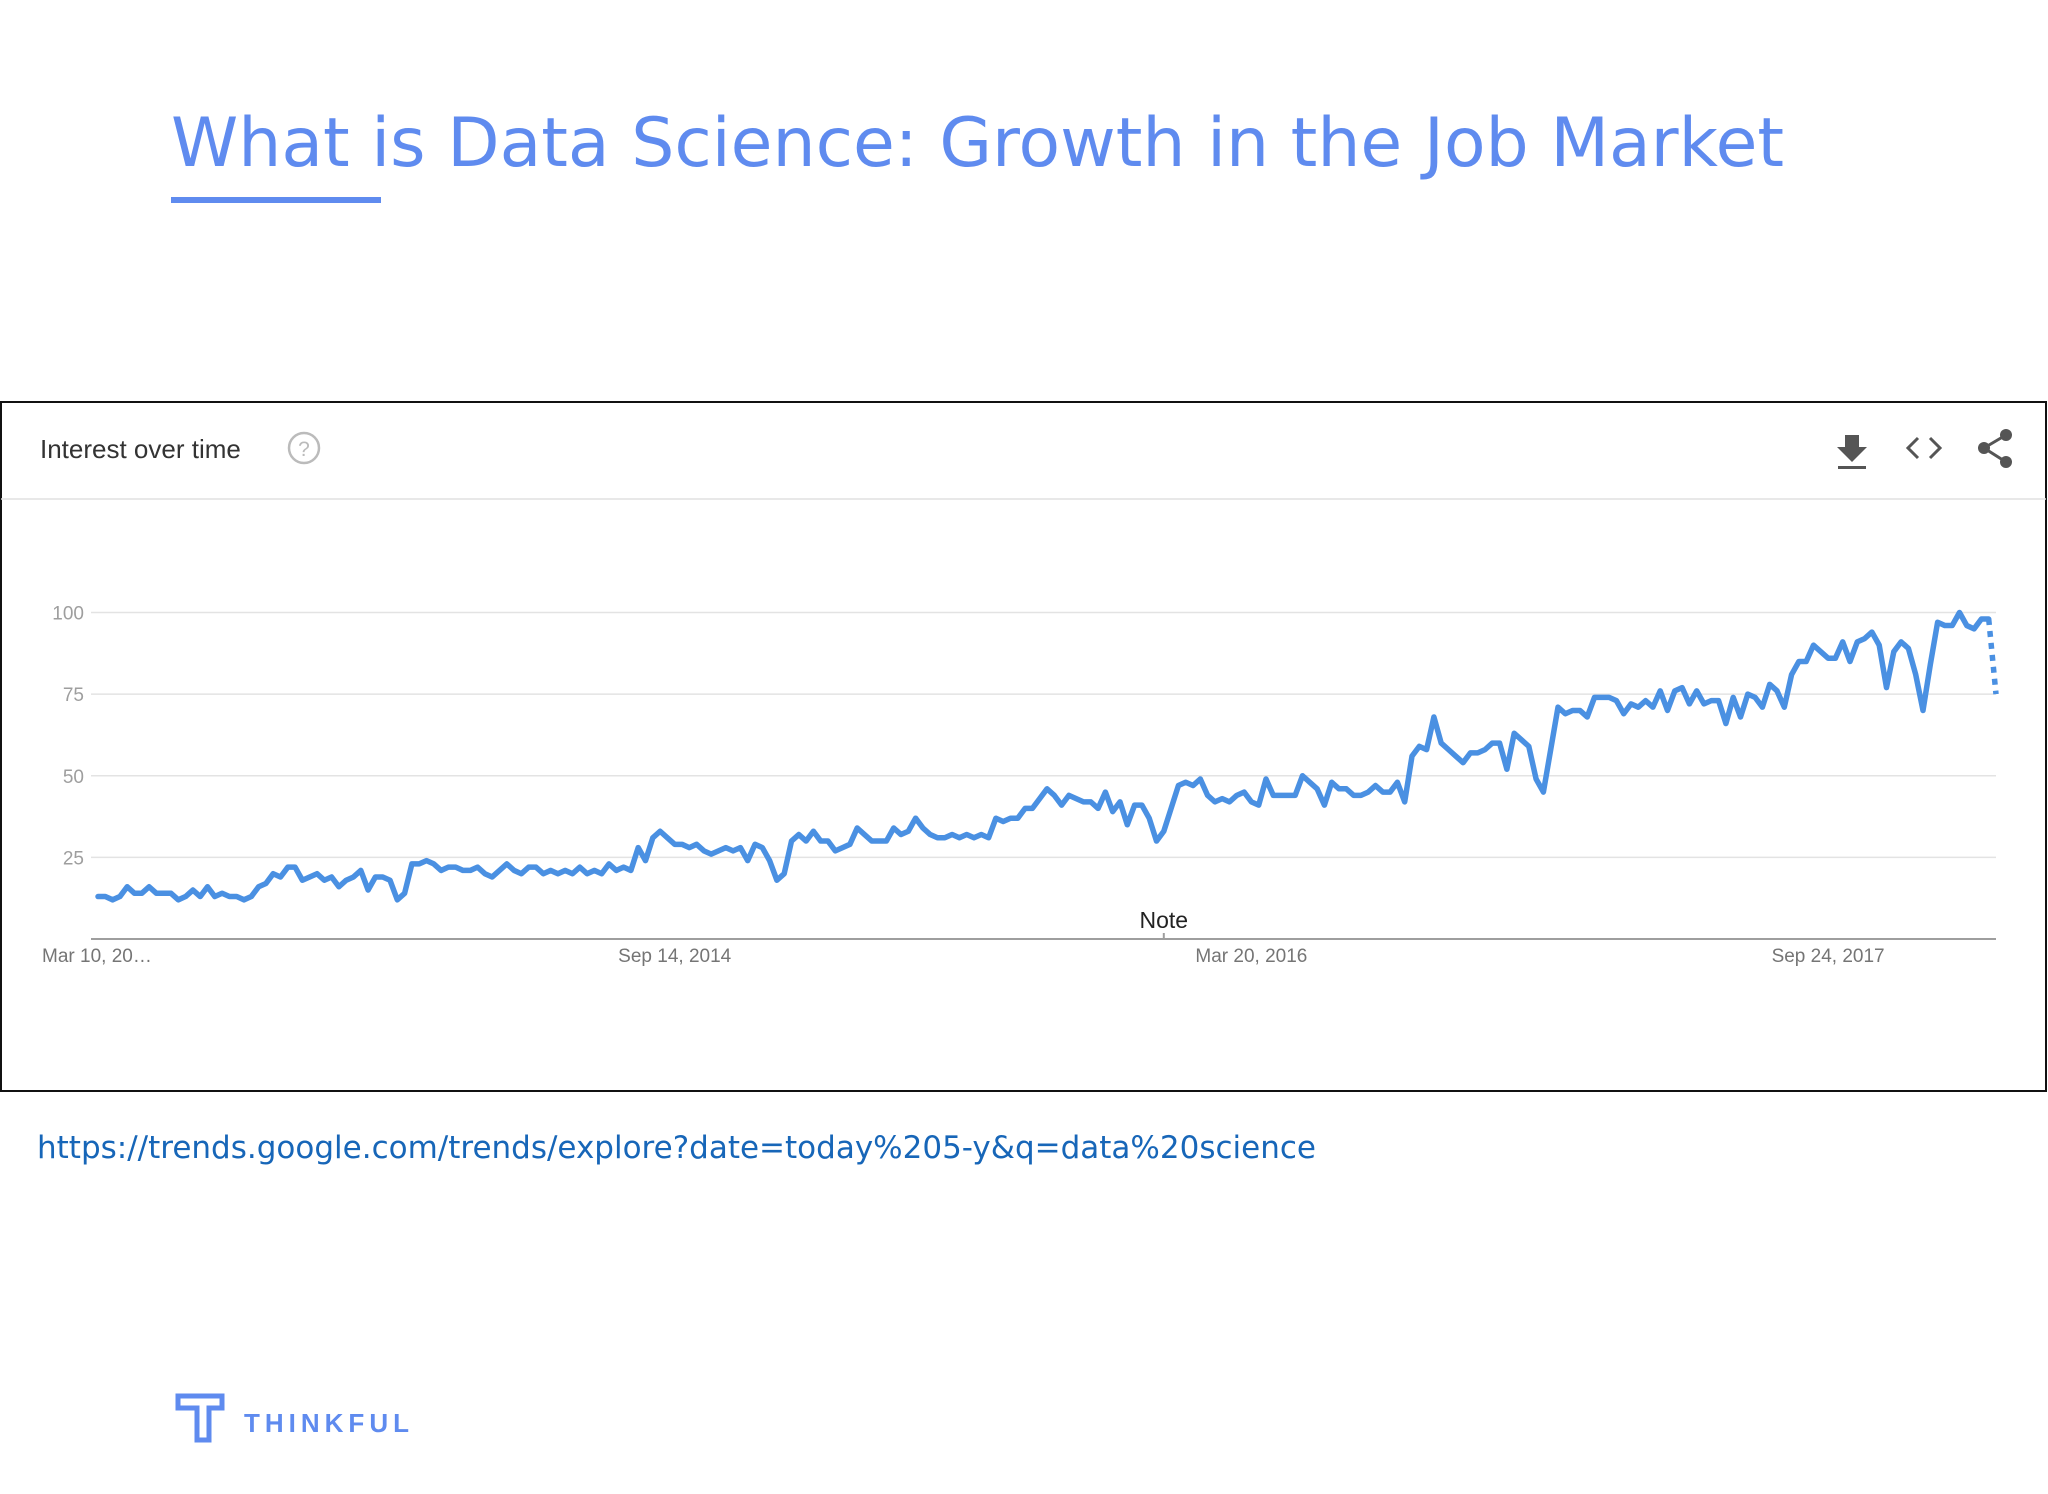  What do you see at coordinates (73, 777) in the screenshot?
I see `y-tick-label: 50` at bounding box center [73, 777].